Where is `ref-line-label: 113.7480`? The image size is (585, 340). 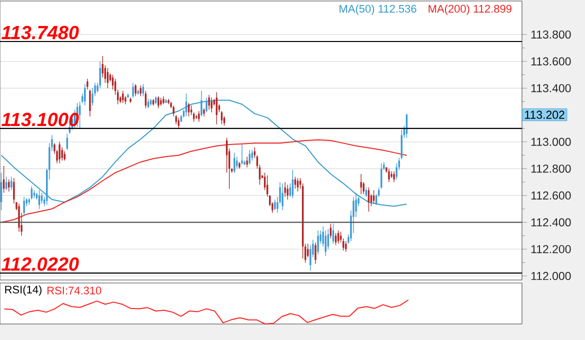 ref-line-label: 113.7480 is located at coordinates (40, 33).